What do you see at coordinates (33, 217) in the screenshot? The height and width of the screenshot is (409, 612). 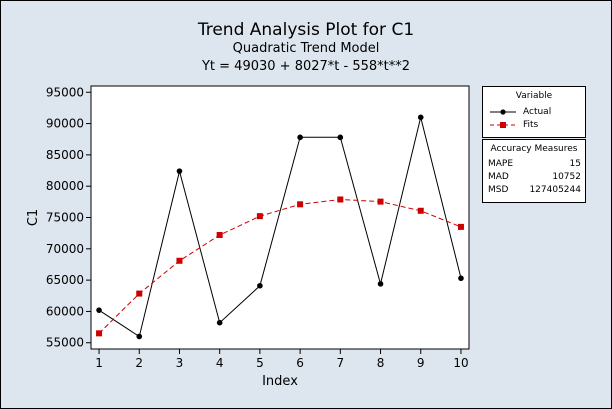 I see `y-axis-label: C1` at bounding box center [33, 217].